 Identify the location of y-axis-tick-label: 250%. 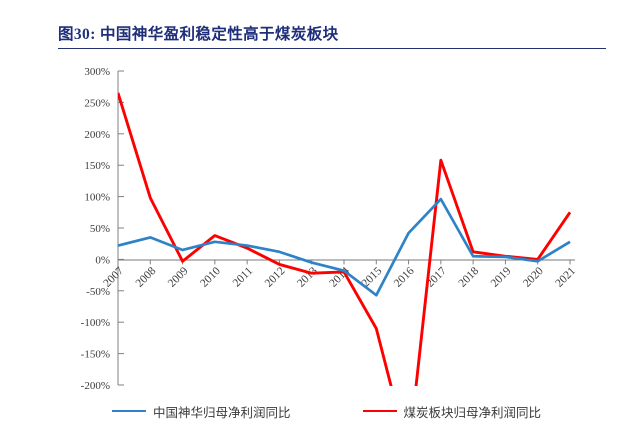
(97, 103).